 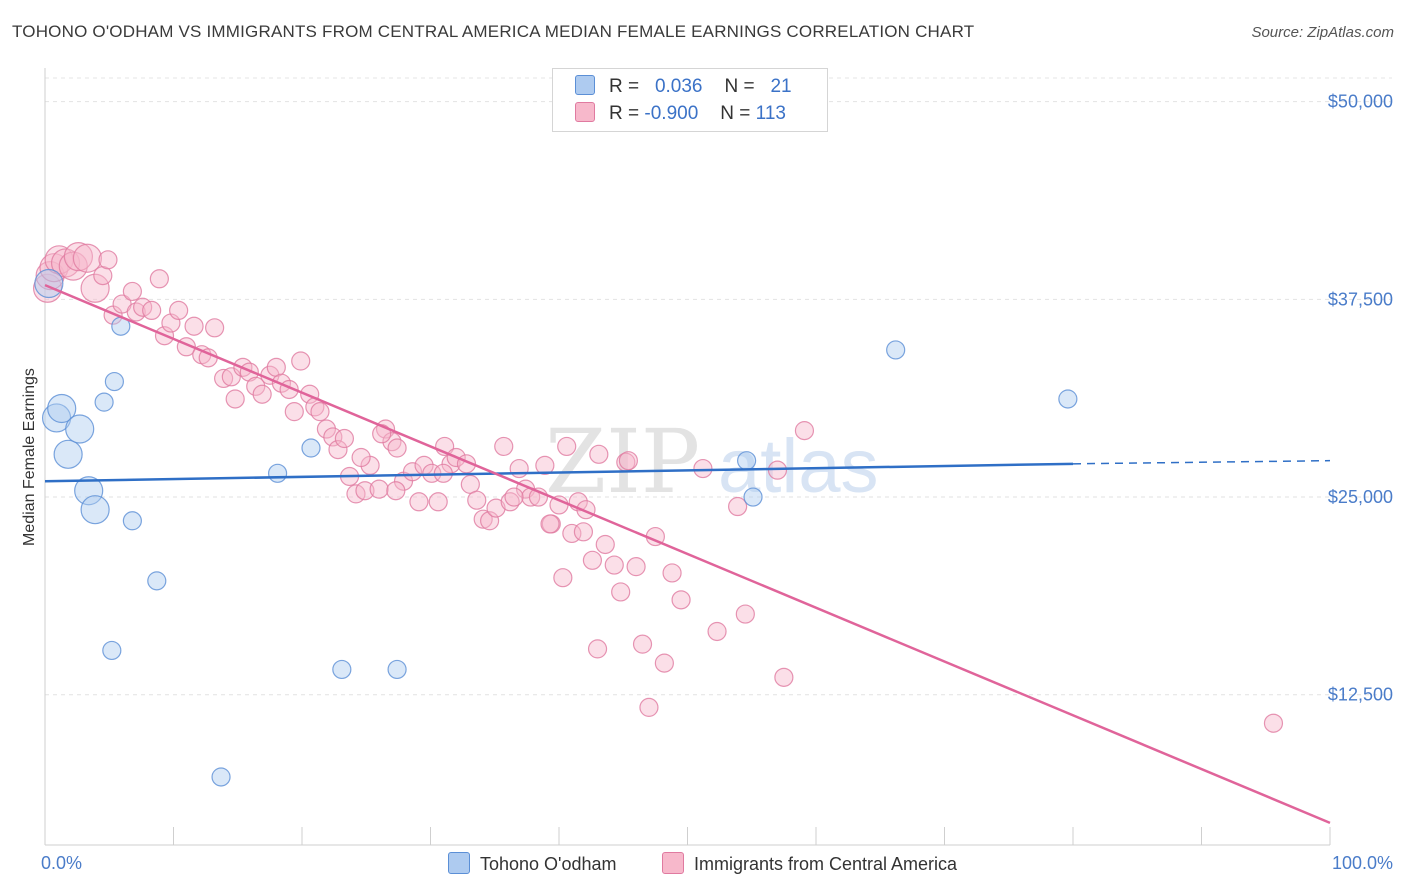 What do you see at coordinates (585, 85) in the screenshot?
I see `legend-swatch-tohono` at bounding box center [585, 85].